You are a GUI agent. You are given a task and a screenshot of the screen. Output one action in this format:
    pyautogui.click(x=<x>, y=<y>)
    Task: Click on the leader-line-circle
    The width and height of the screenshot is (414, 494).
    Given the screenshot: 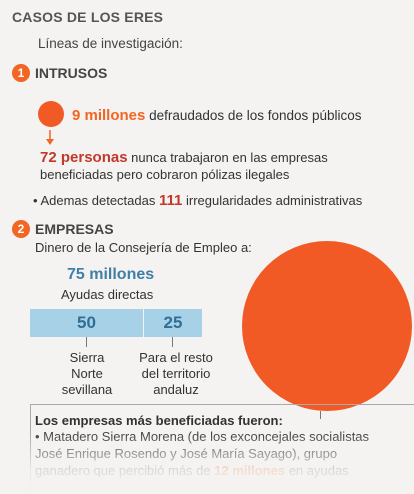 What is the action you would take?
    pyautogui.click(x=320, y=415)
    